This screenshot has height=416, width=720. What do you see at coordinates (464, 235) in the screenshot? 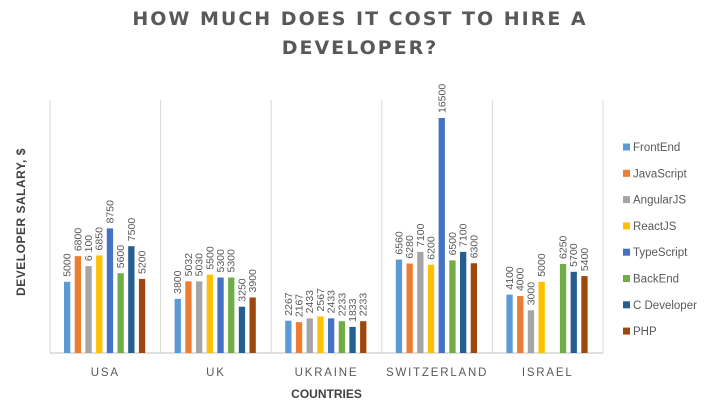
I see `data-label-c-developer: 7100` at bounding box center [464, 235].